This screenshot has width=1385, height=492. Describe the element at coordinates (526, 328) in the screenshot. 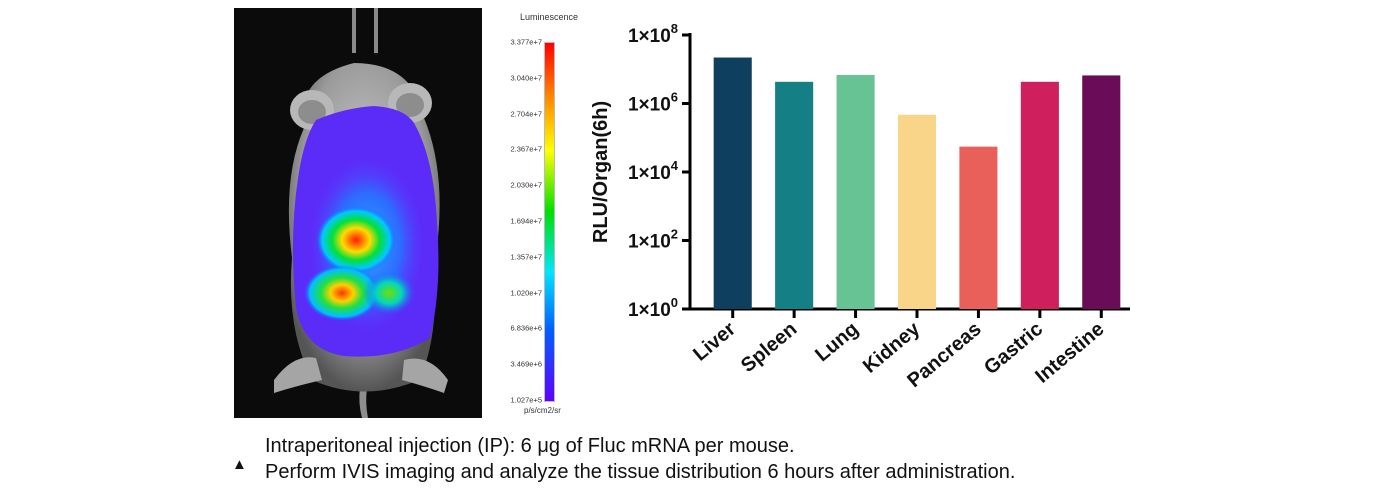

I see `colorbar-tick-label: 6.836e+6` at that location.